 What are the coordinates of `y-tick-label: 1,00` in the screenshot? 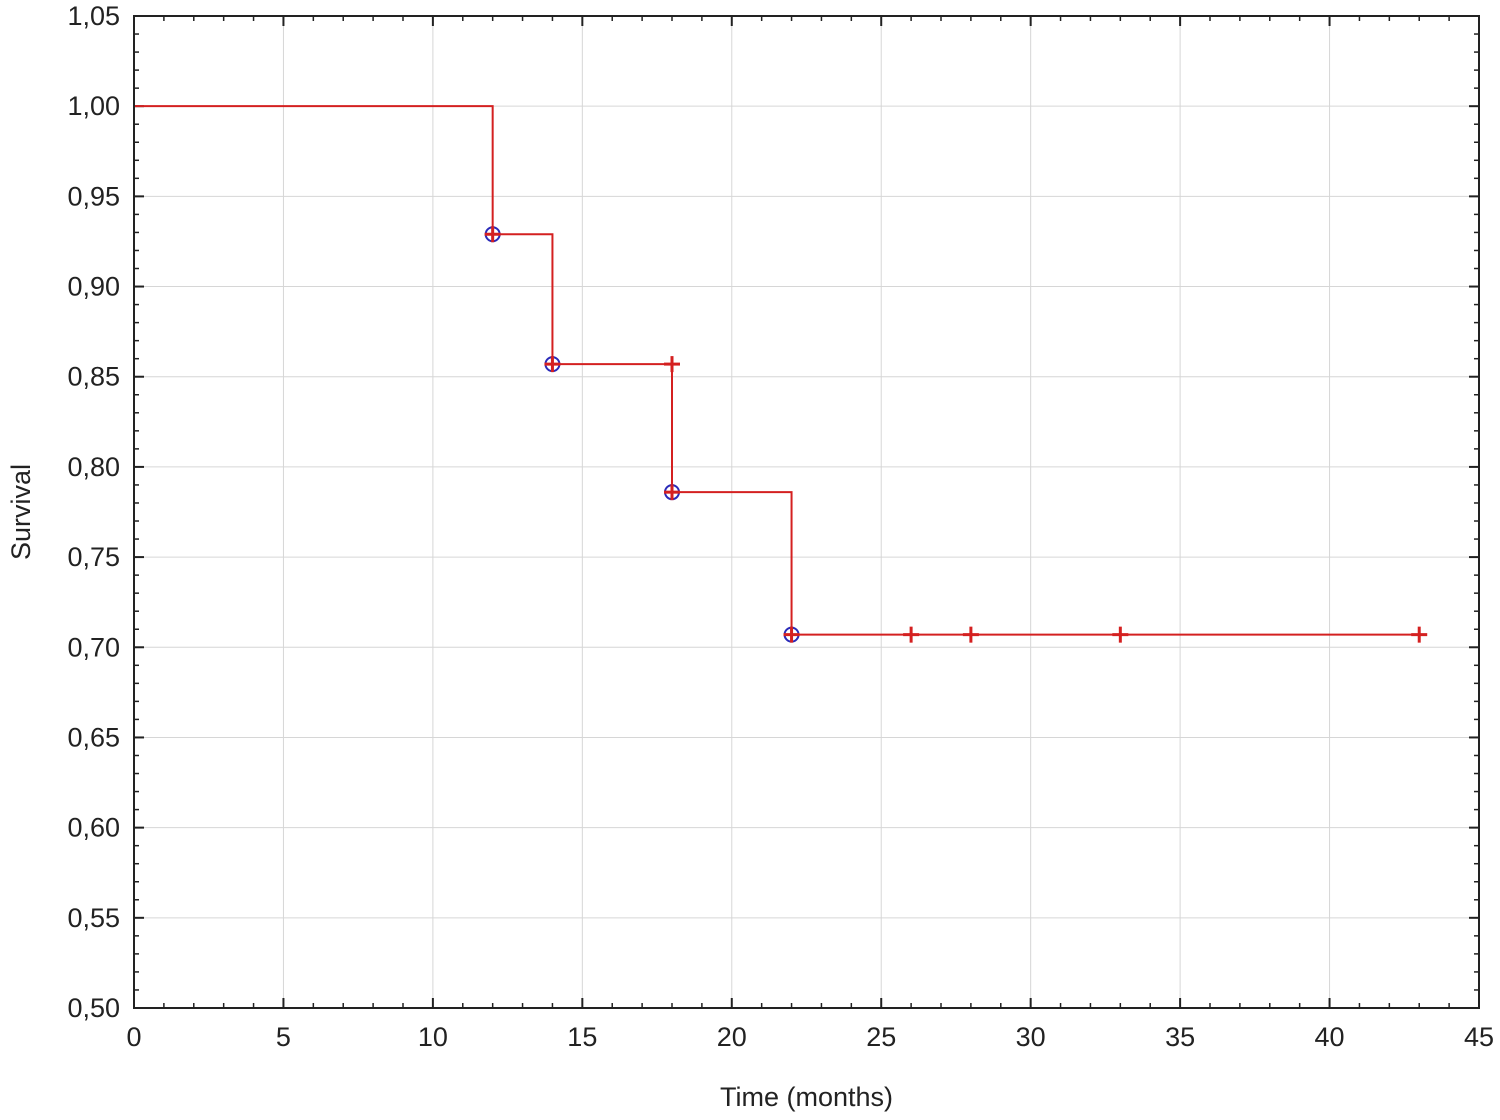 It's located at (93, 106).